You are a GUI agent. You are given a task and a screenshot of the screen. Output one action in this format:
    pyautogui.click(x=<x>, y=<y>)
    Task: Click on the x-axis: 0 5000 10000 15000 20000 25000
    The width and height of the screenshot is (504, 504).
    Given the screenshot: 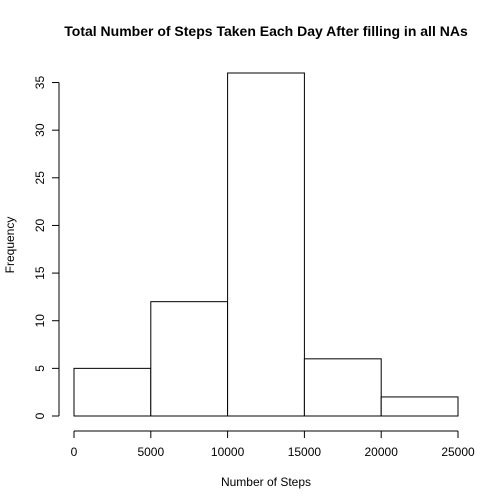 What is the action you would take?
    pyautogui.click(x=273, y=444)
    